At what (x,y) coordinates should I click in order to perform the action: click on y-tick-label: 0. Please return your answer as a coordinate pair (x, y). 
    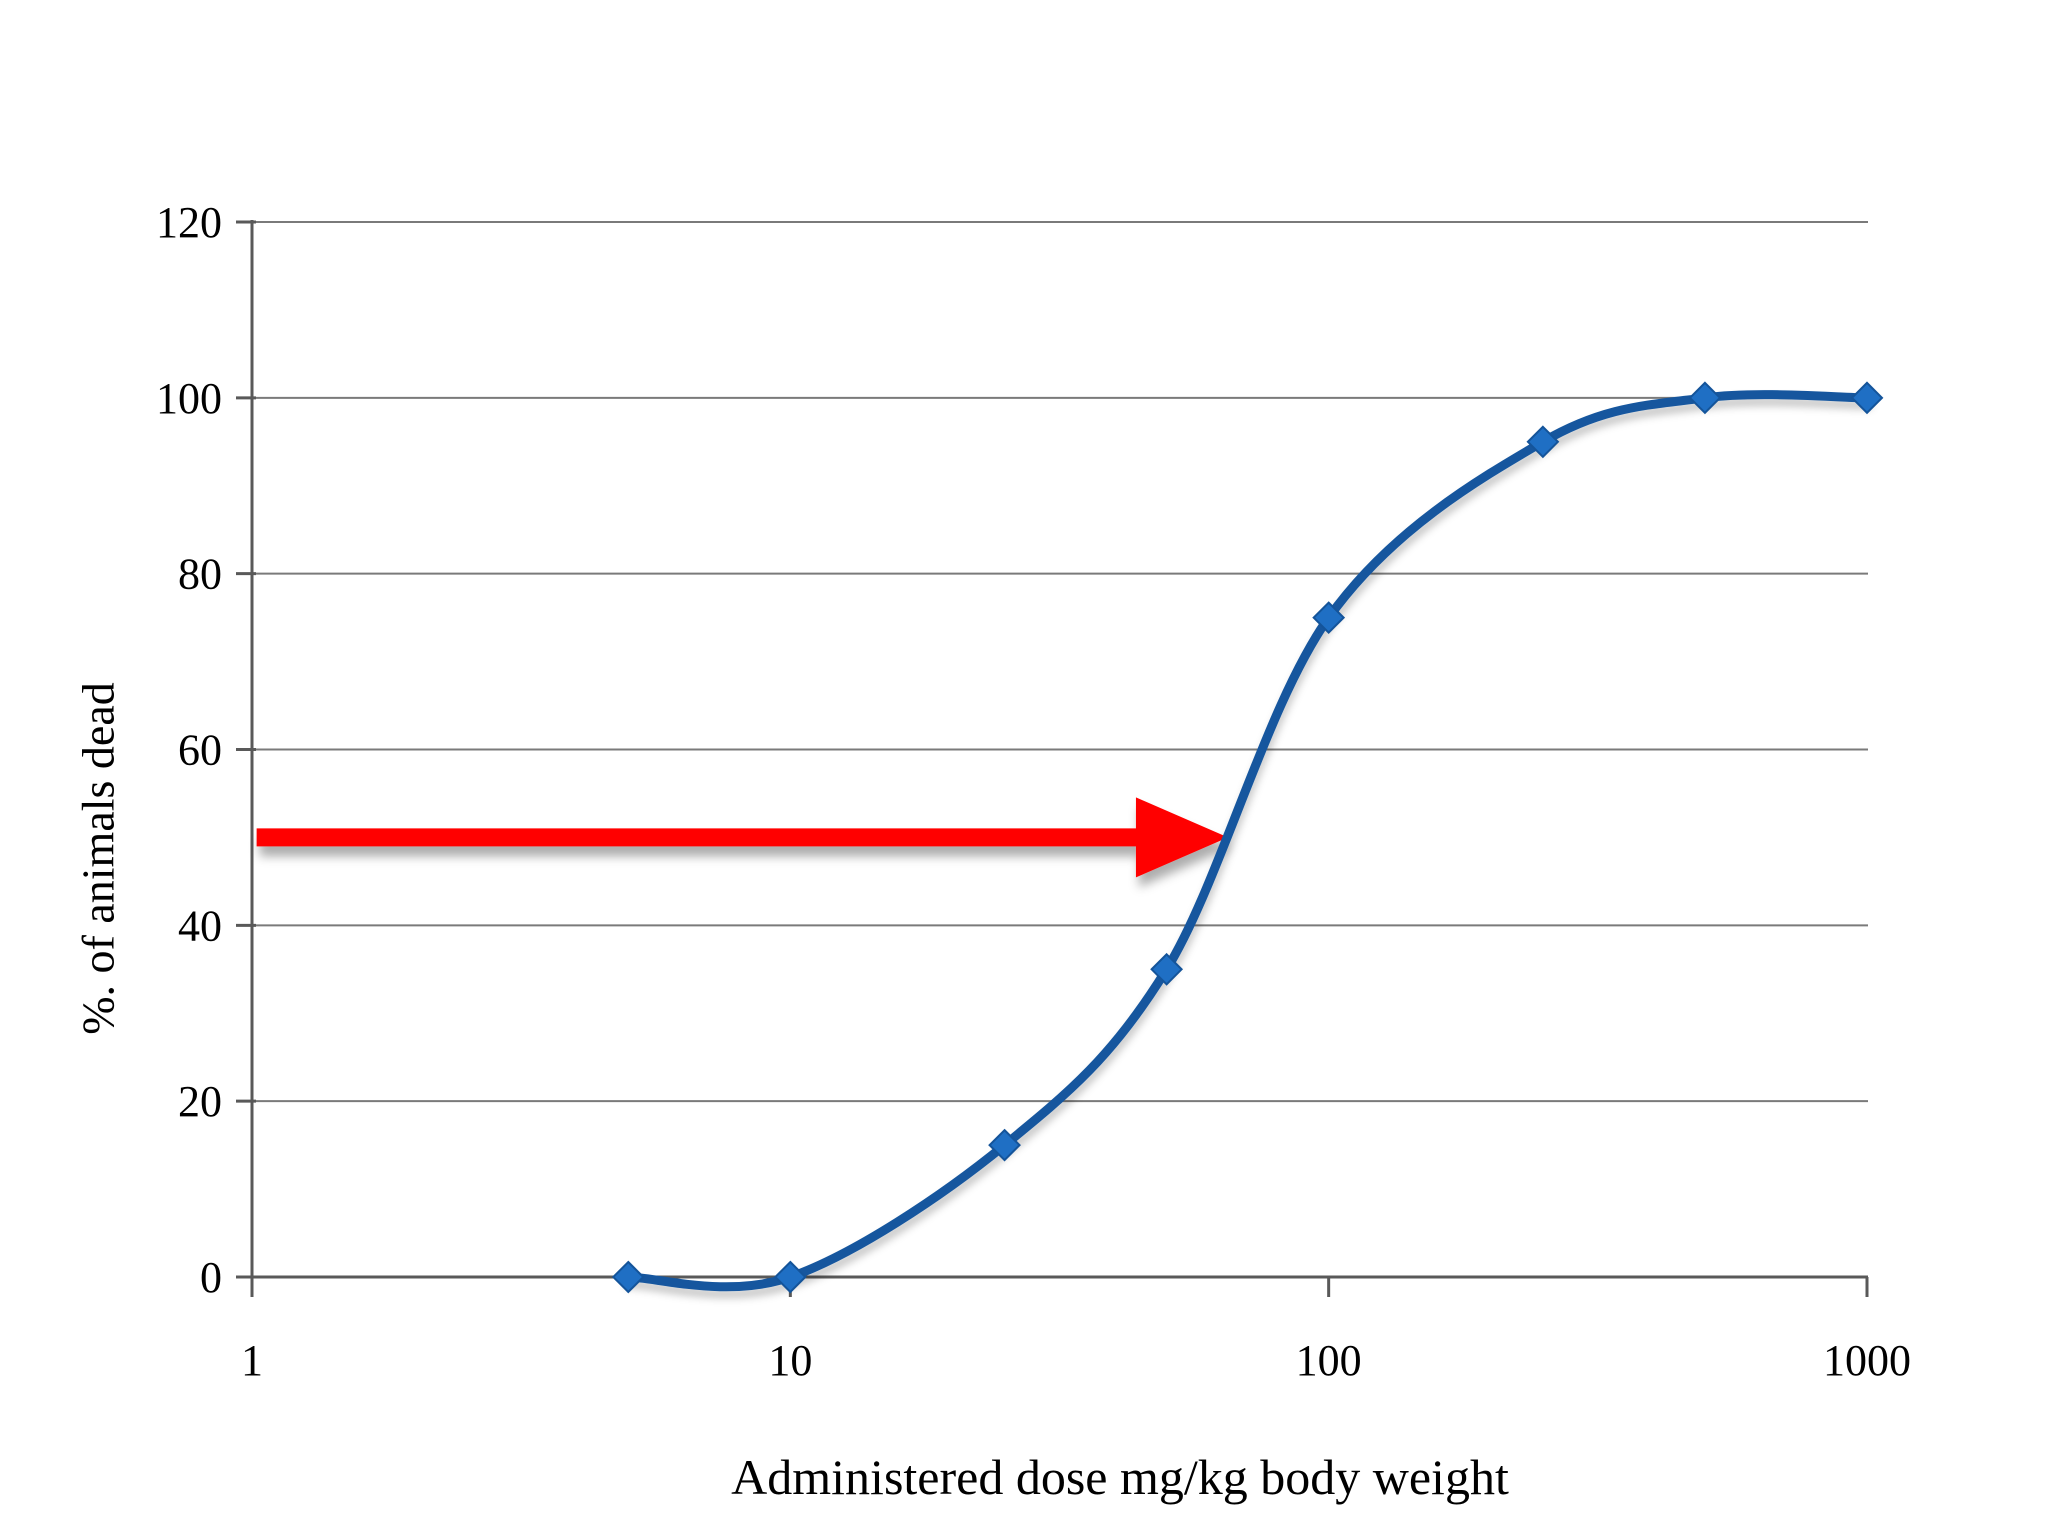
    Looking at the image, I should click on (211, 1277).